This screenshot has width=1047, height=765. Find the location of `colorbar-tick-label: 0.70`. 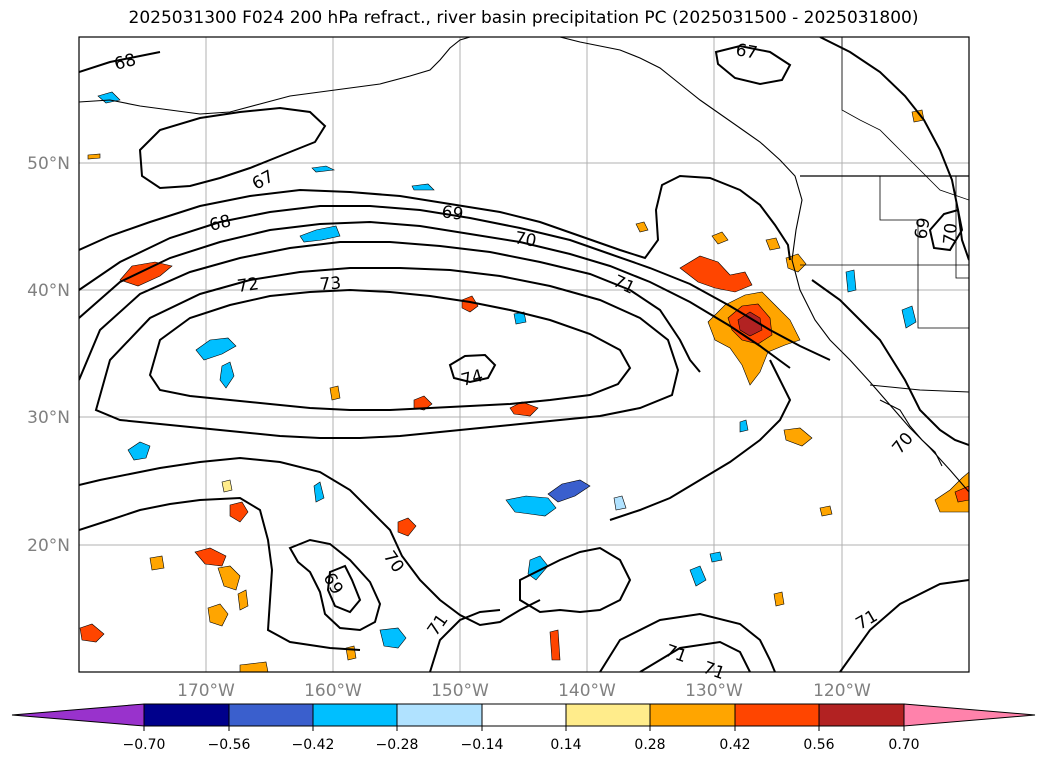

colorbar-tick-label: 0.70 is located at coordinates (903, 745).